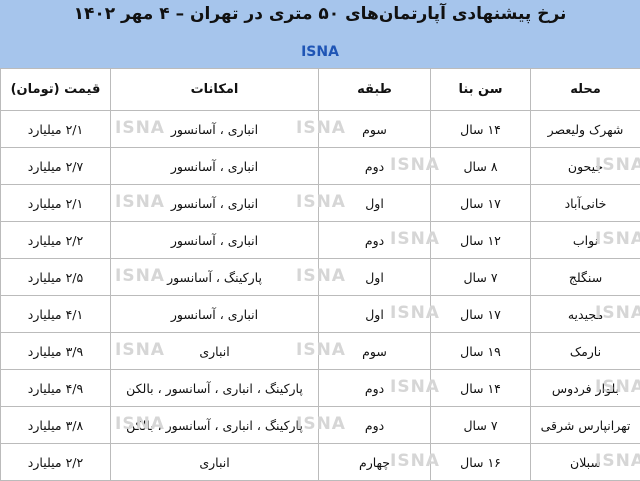 This screenshot has height=481, width=640. I want to click on price-cell: ۲/۵ میلیارد, so click(56, 277).